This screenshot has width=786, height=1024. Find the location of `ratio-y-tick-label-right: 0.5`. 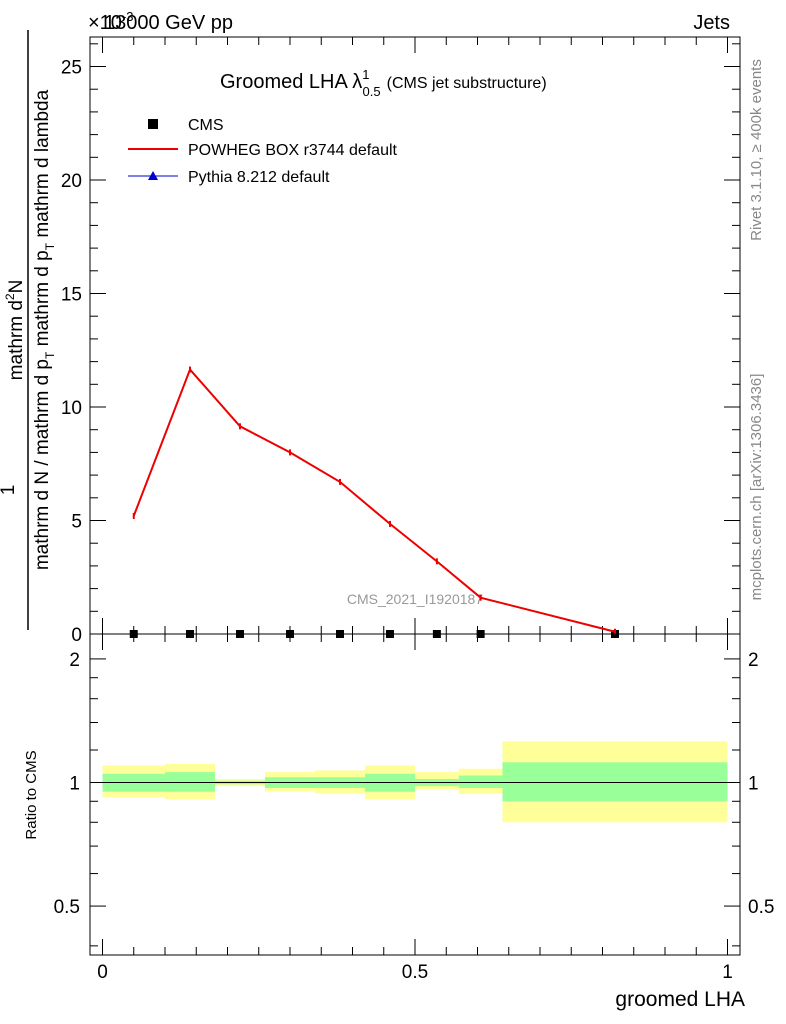

ratio-y-tick-label-right: 0.5 is located at coordinates (761, 907).